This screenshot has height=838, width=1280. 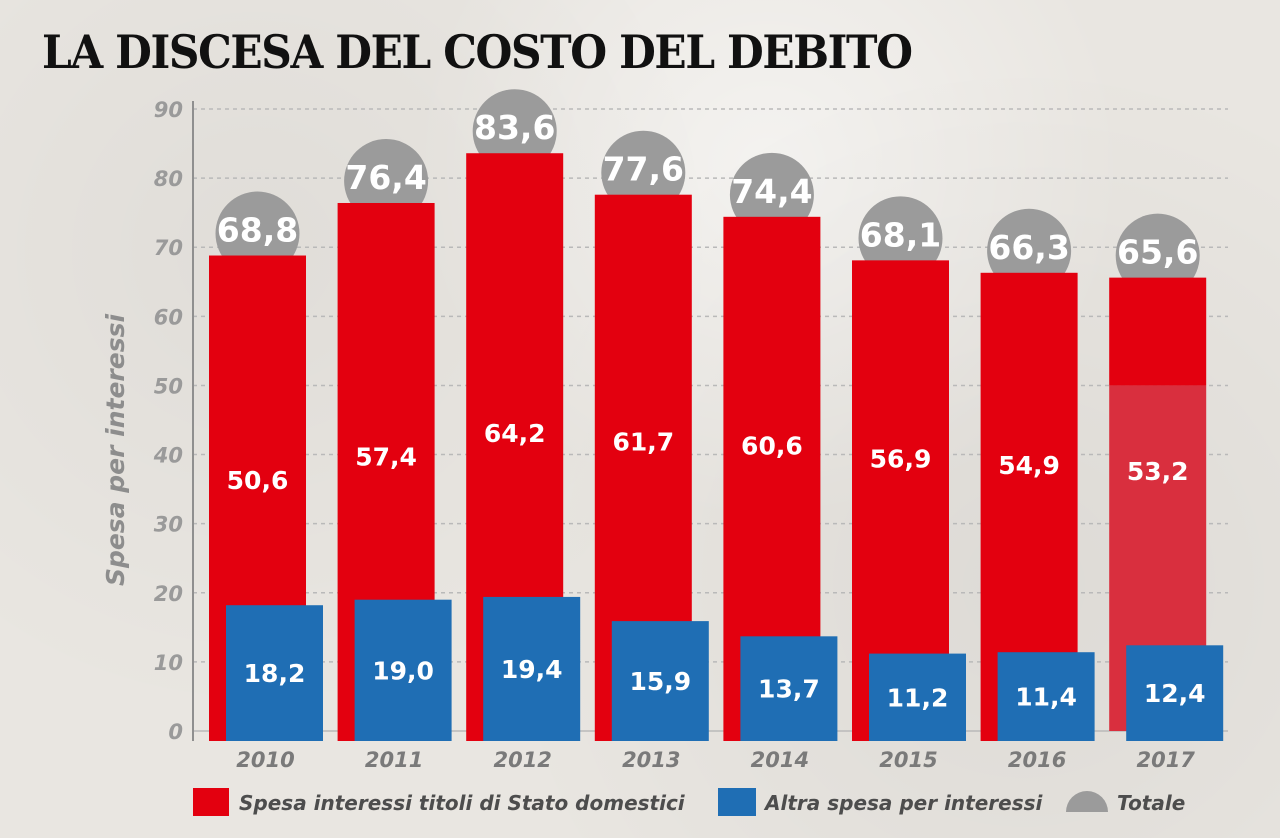 I want to click on bar-other-2013, so click(x=660, y=681).